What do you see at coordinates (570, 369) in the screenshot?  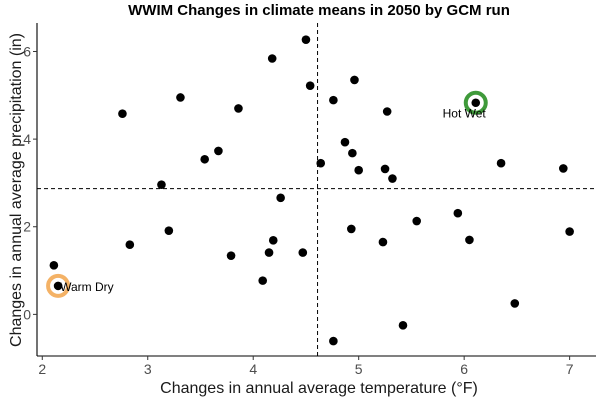 I see `x-tick-label: 7` at bounding box center [570, 369].